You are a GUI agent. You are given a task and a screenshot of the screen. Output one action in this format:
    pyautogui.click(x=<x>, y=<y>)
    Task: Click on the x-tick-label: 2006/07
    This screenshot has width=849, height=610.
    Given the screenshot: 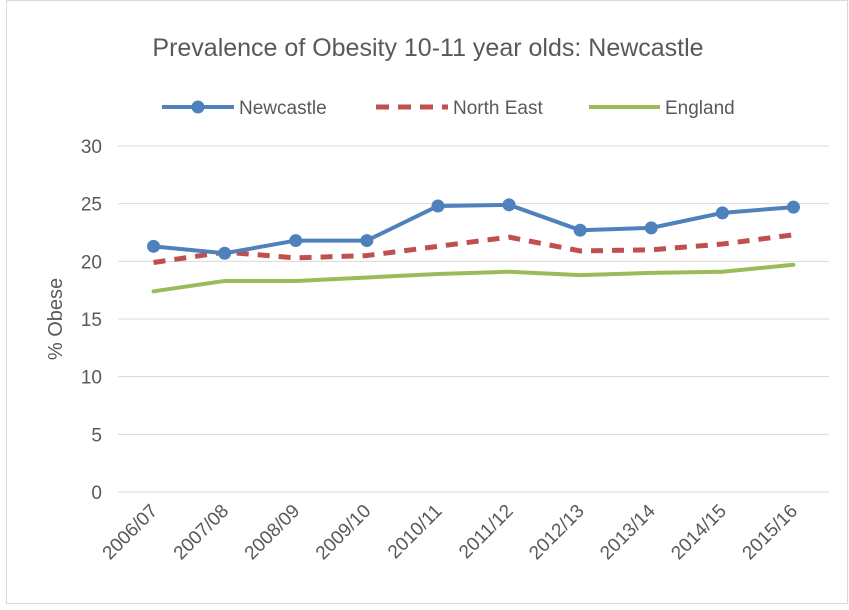 What is the action you would take?
    pyautogui.click(x=130, y=532)
    